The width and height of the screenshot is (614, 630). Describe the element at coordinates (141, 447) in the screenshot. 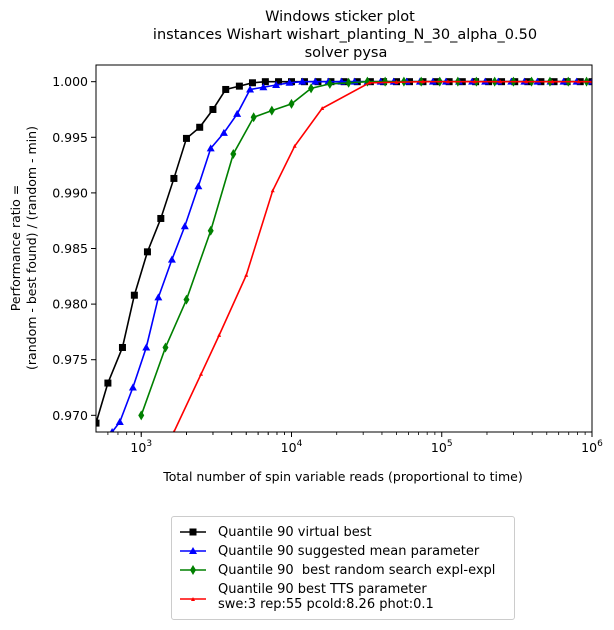

I see `x-tick-label: 10³` at that location.